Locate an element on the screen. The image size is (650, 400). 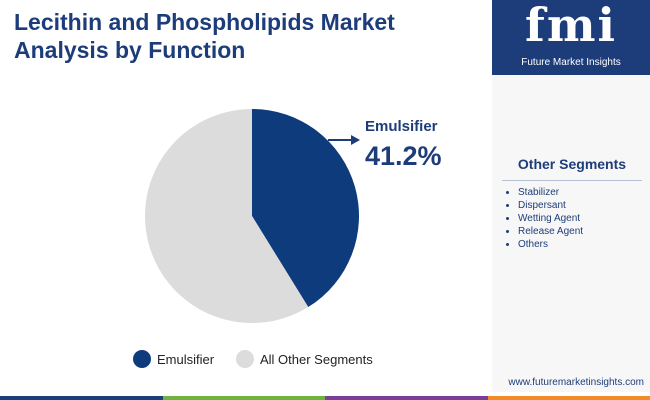
logo: fmi is located at coordinates (571, 26).